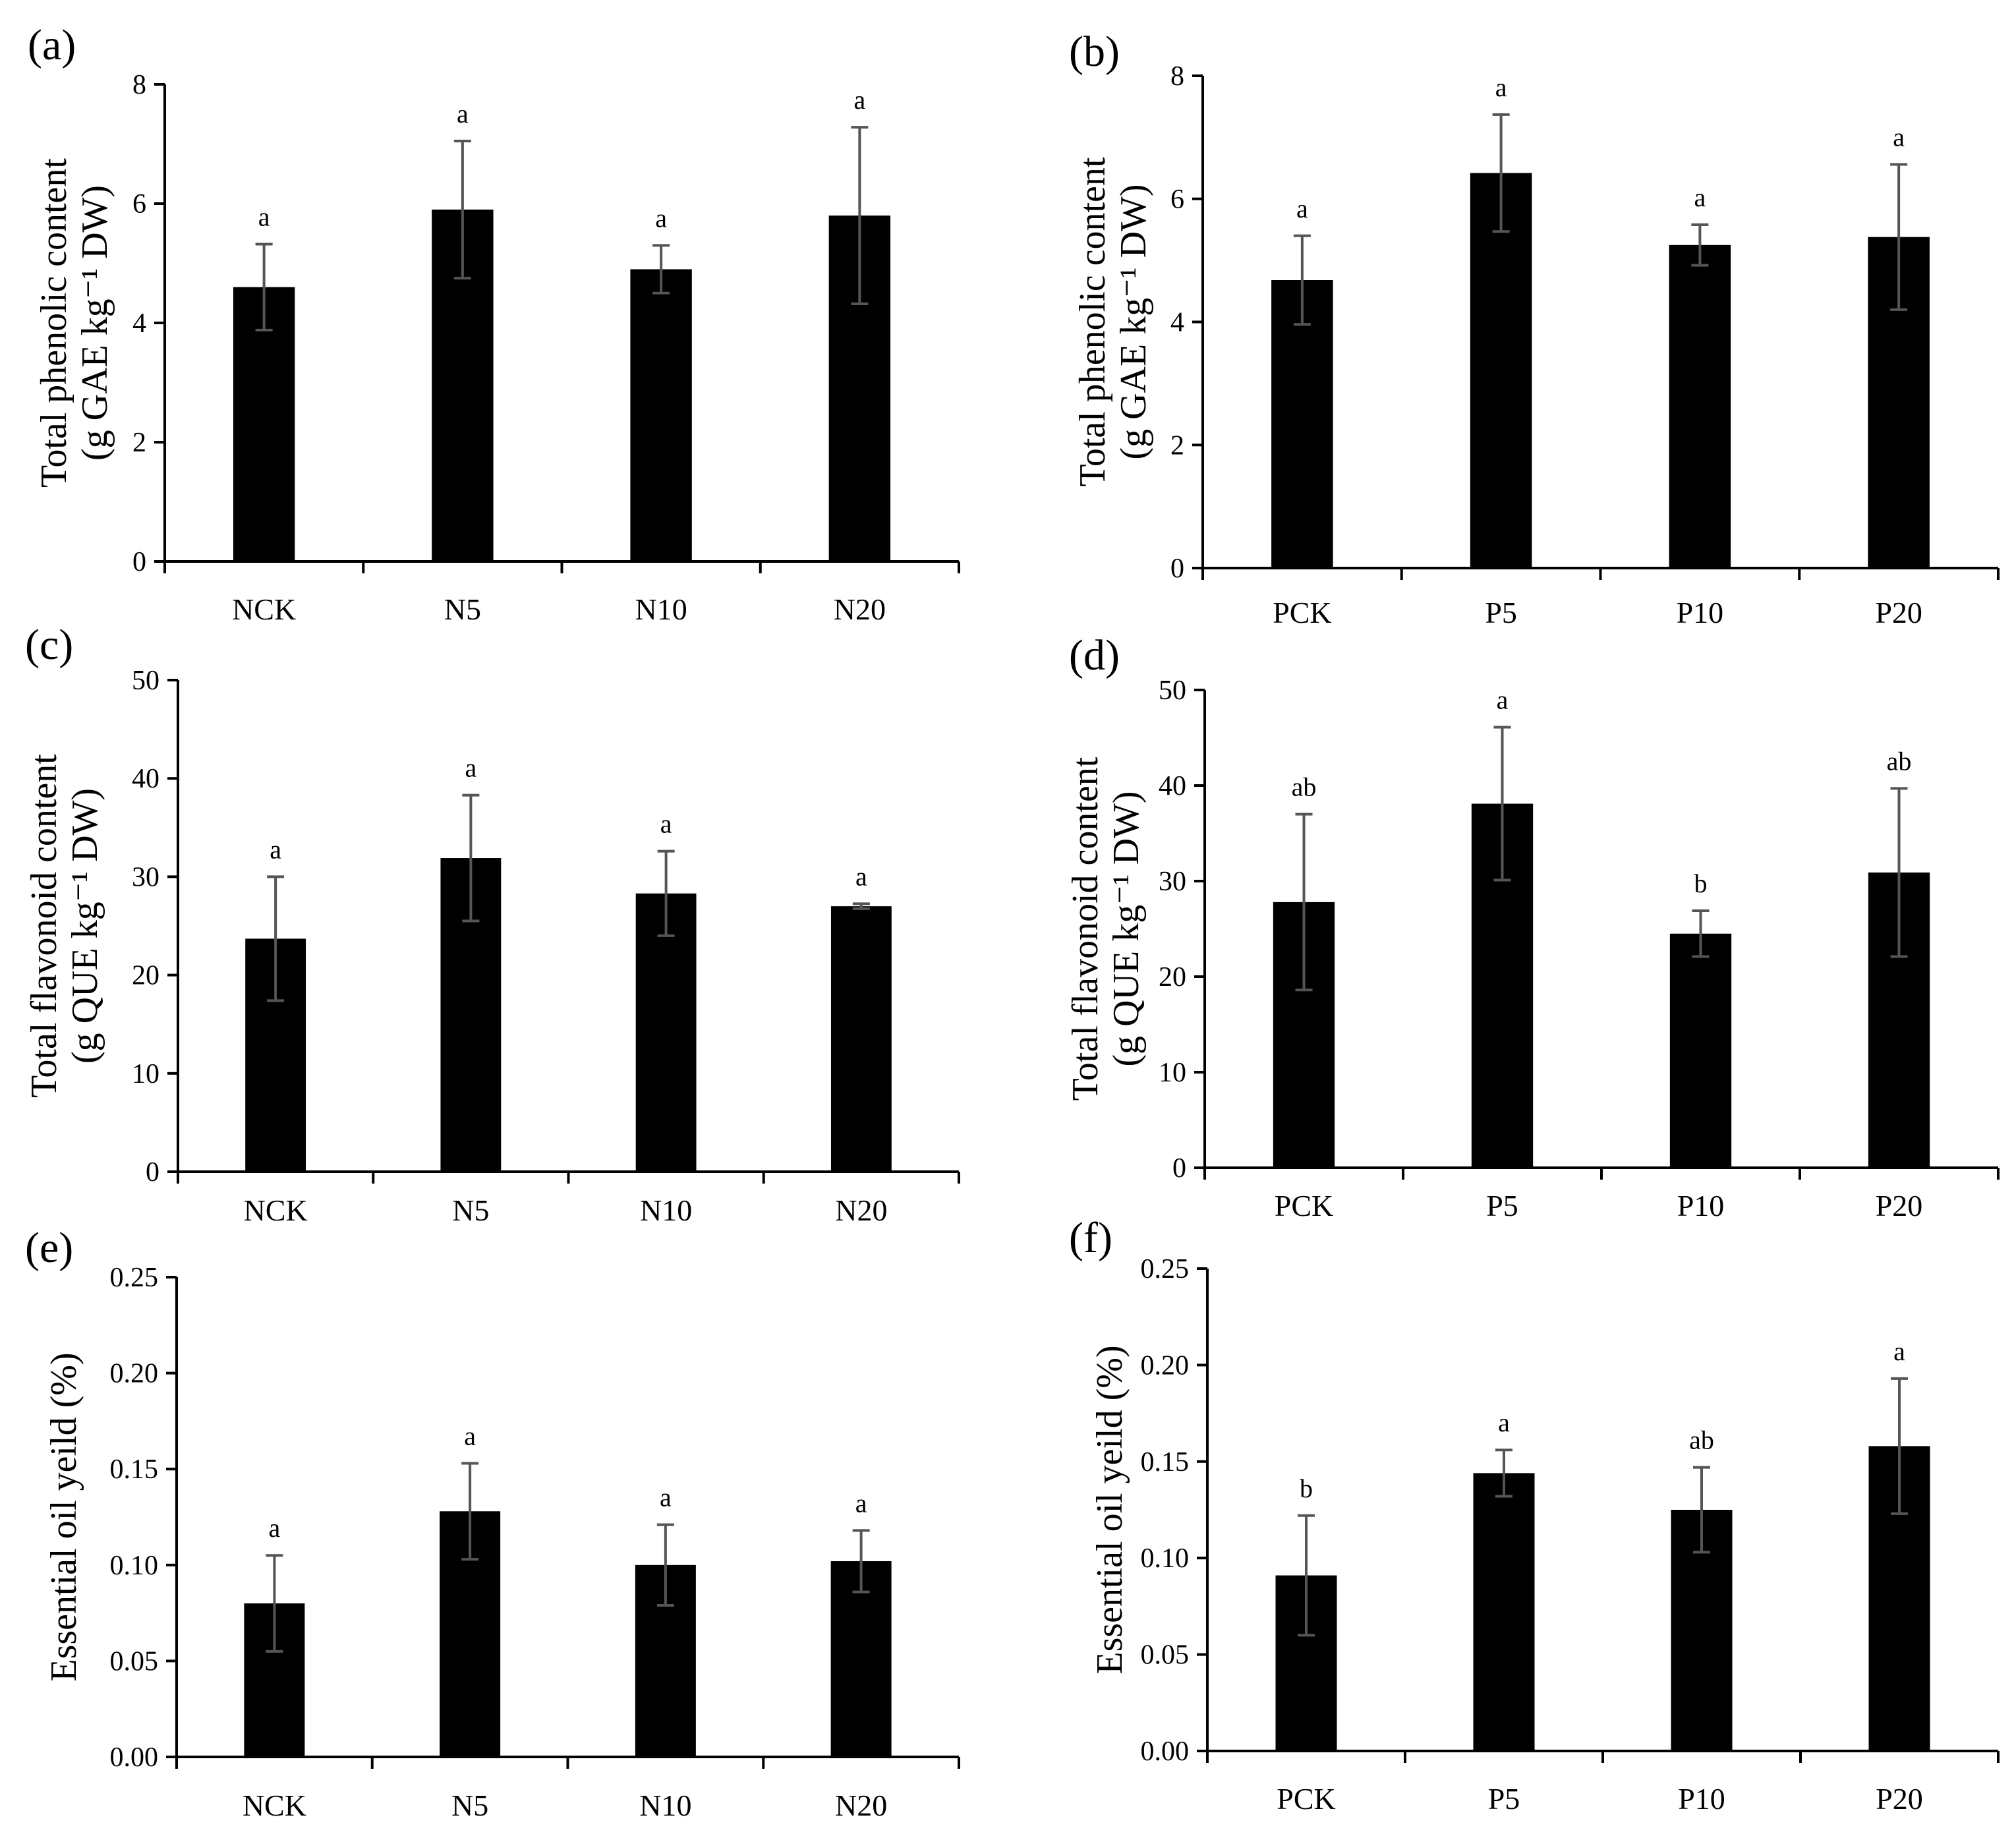 The image size is (2016, 1836). I want to click on panel-label: (e), so click(49, 1248).